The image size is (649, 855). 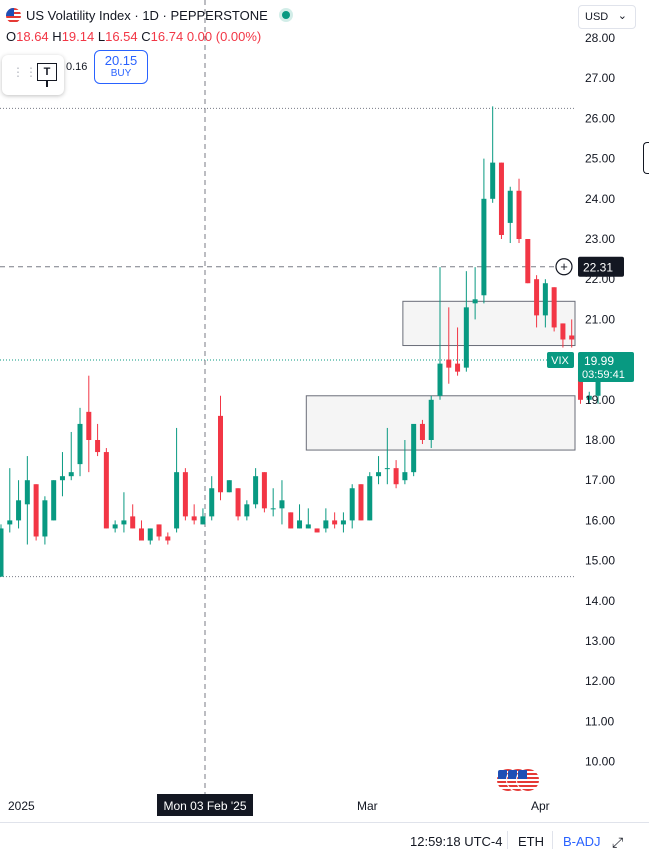 What do you see at coordinates (600, 440) in the screenshot?
I see `y-tick-label: 18.00` at bounding box center [600, 440].